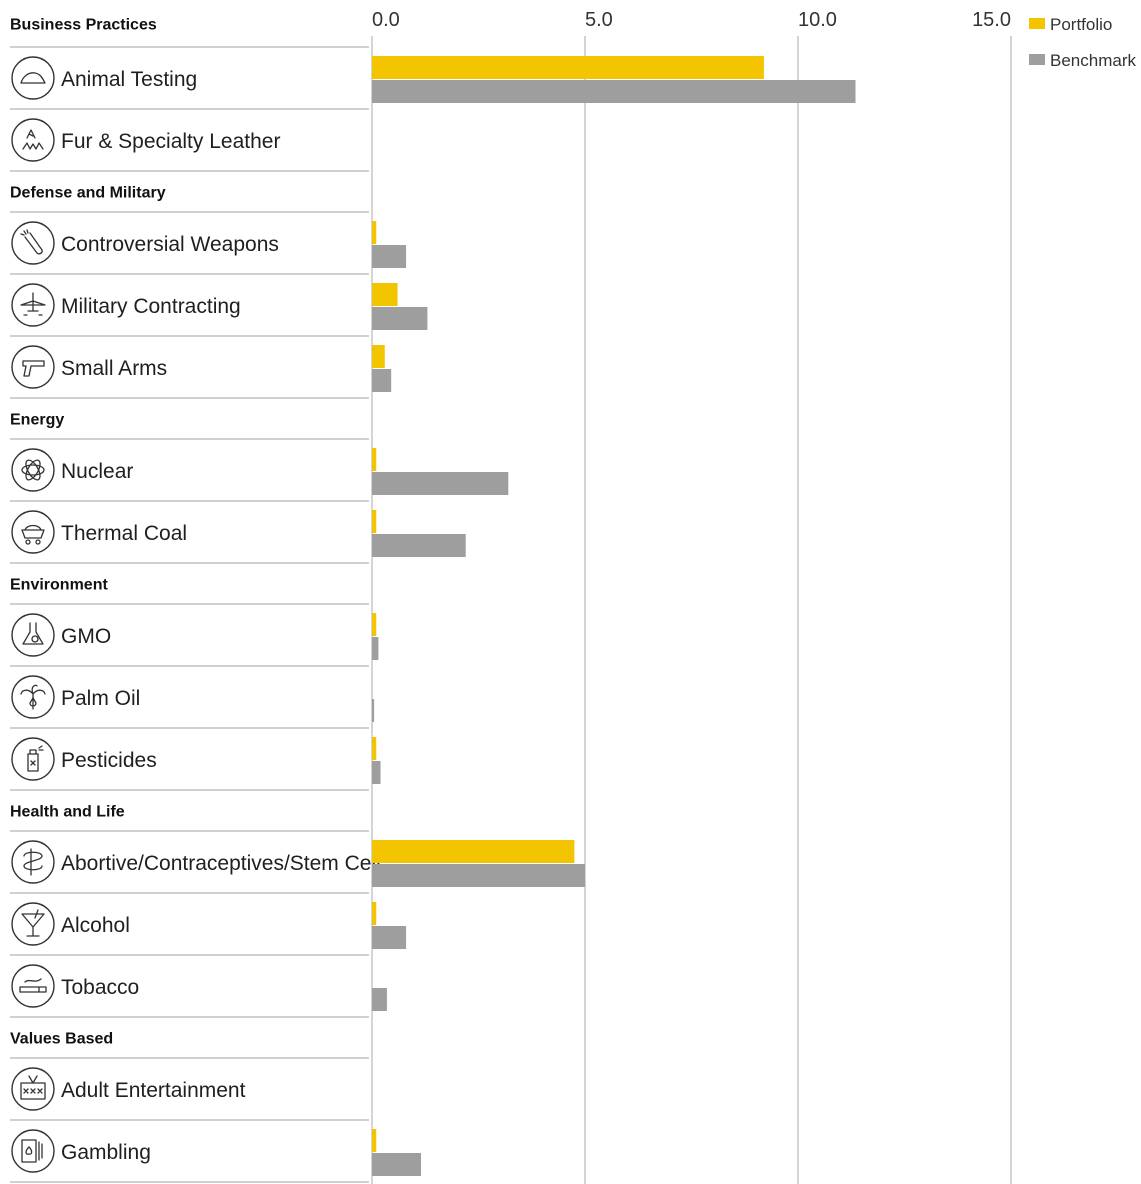 The height and width of the screenshot is (1184, 1141). What do you see at coordinates (33, 367) in the screenshot?
I see `handgun-icon` at bounding box center [33, 367].